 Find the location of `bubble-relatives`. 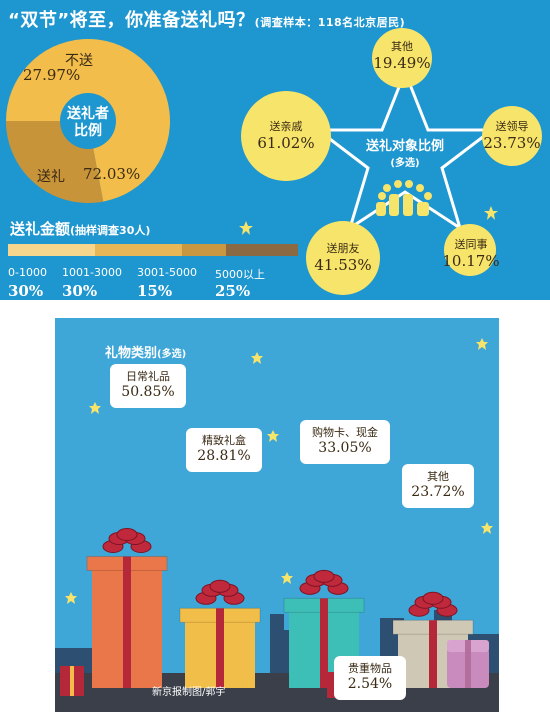

bubble-relatives is located at coordinates (286, 136).